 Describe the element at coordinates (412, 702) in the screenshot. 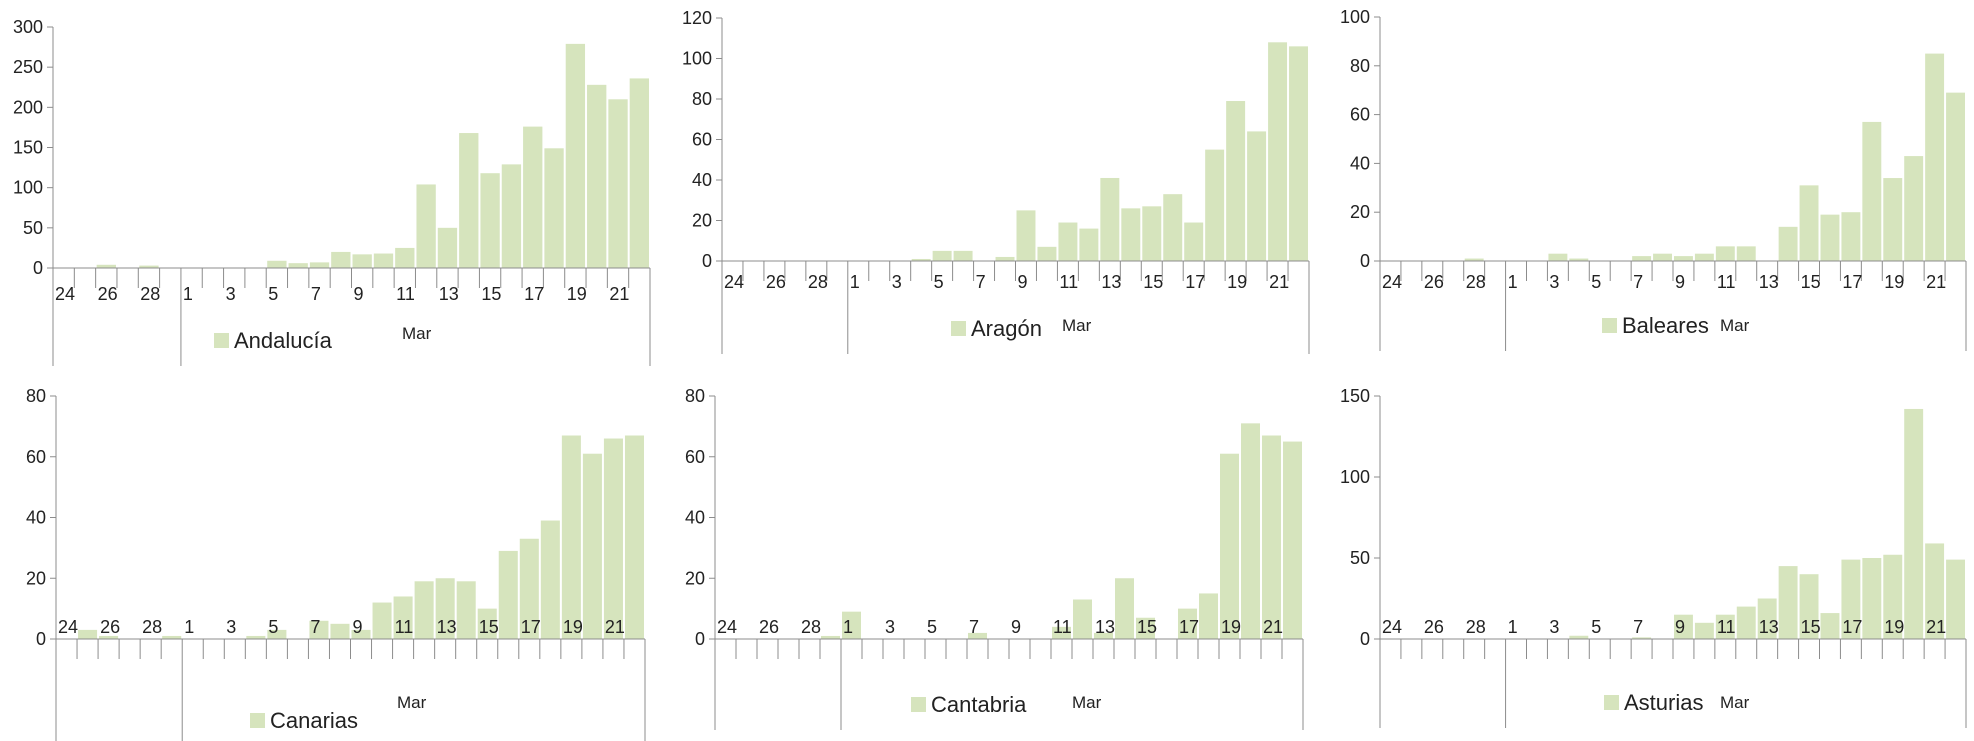

I see `chart-4-month-label: Mar` at that location.